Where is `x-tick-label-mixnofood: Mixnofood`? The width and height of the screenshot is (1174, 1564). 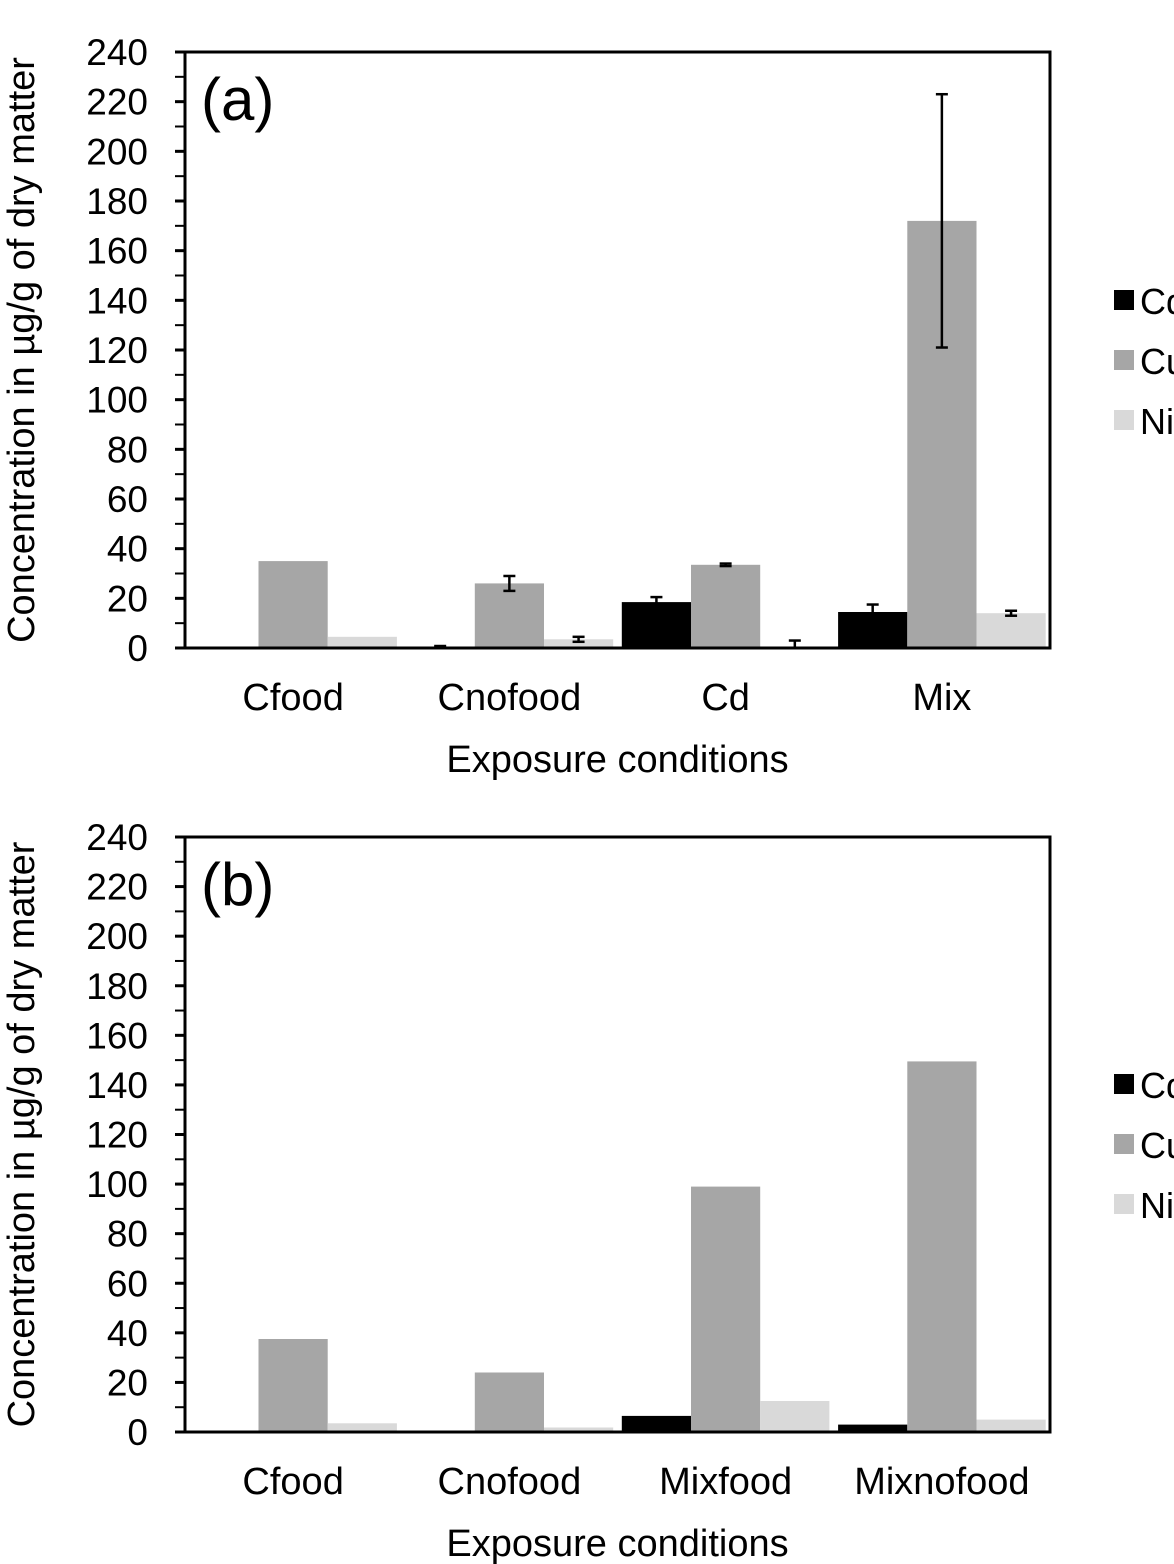
x-tick-label-mixnofood: Mixnofood is located at coordinates (941, 1482).